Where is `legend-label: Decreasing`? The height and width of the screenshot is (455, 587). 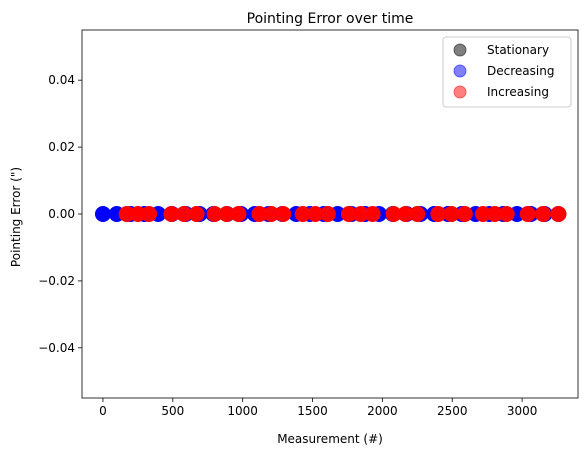
legend-label: Decreasing is located at coordinates (520, 71).